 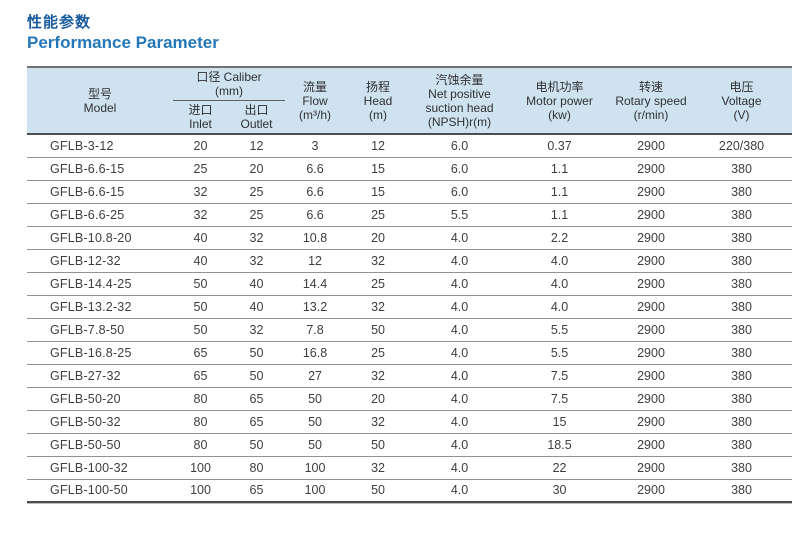 What do you see at coordinates (460, 169) in the screenshot?
I see `value-cell: 6.0` at bounding box center [460, 169].